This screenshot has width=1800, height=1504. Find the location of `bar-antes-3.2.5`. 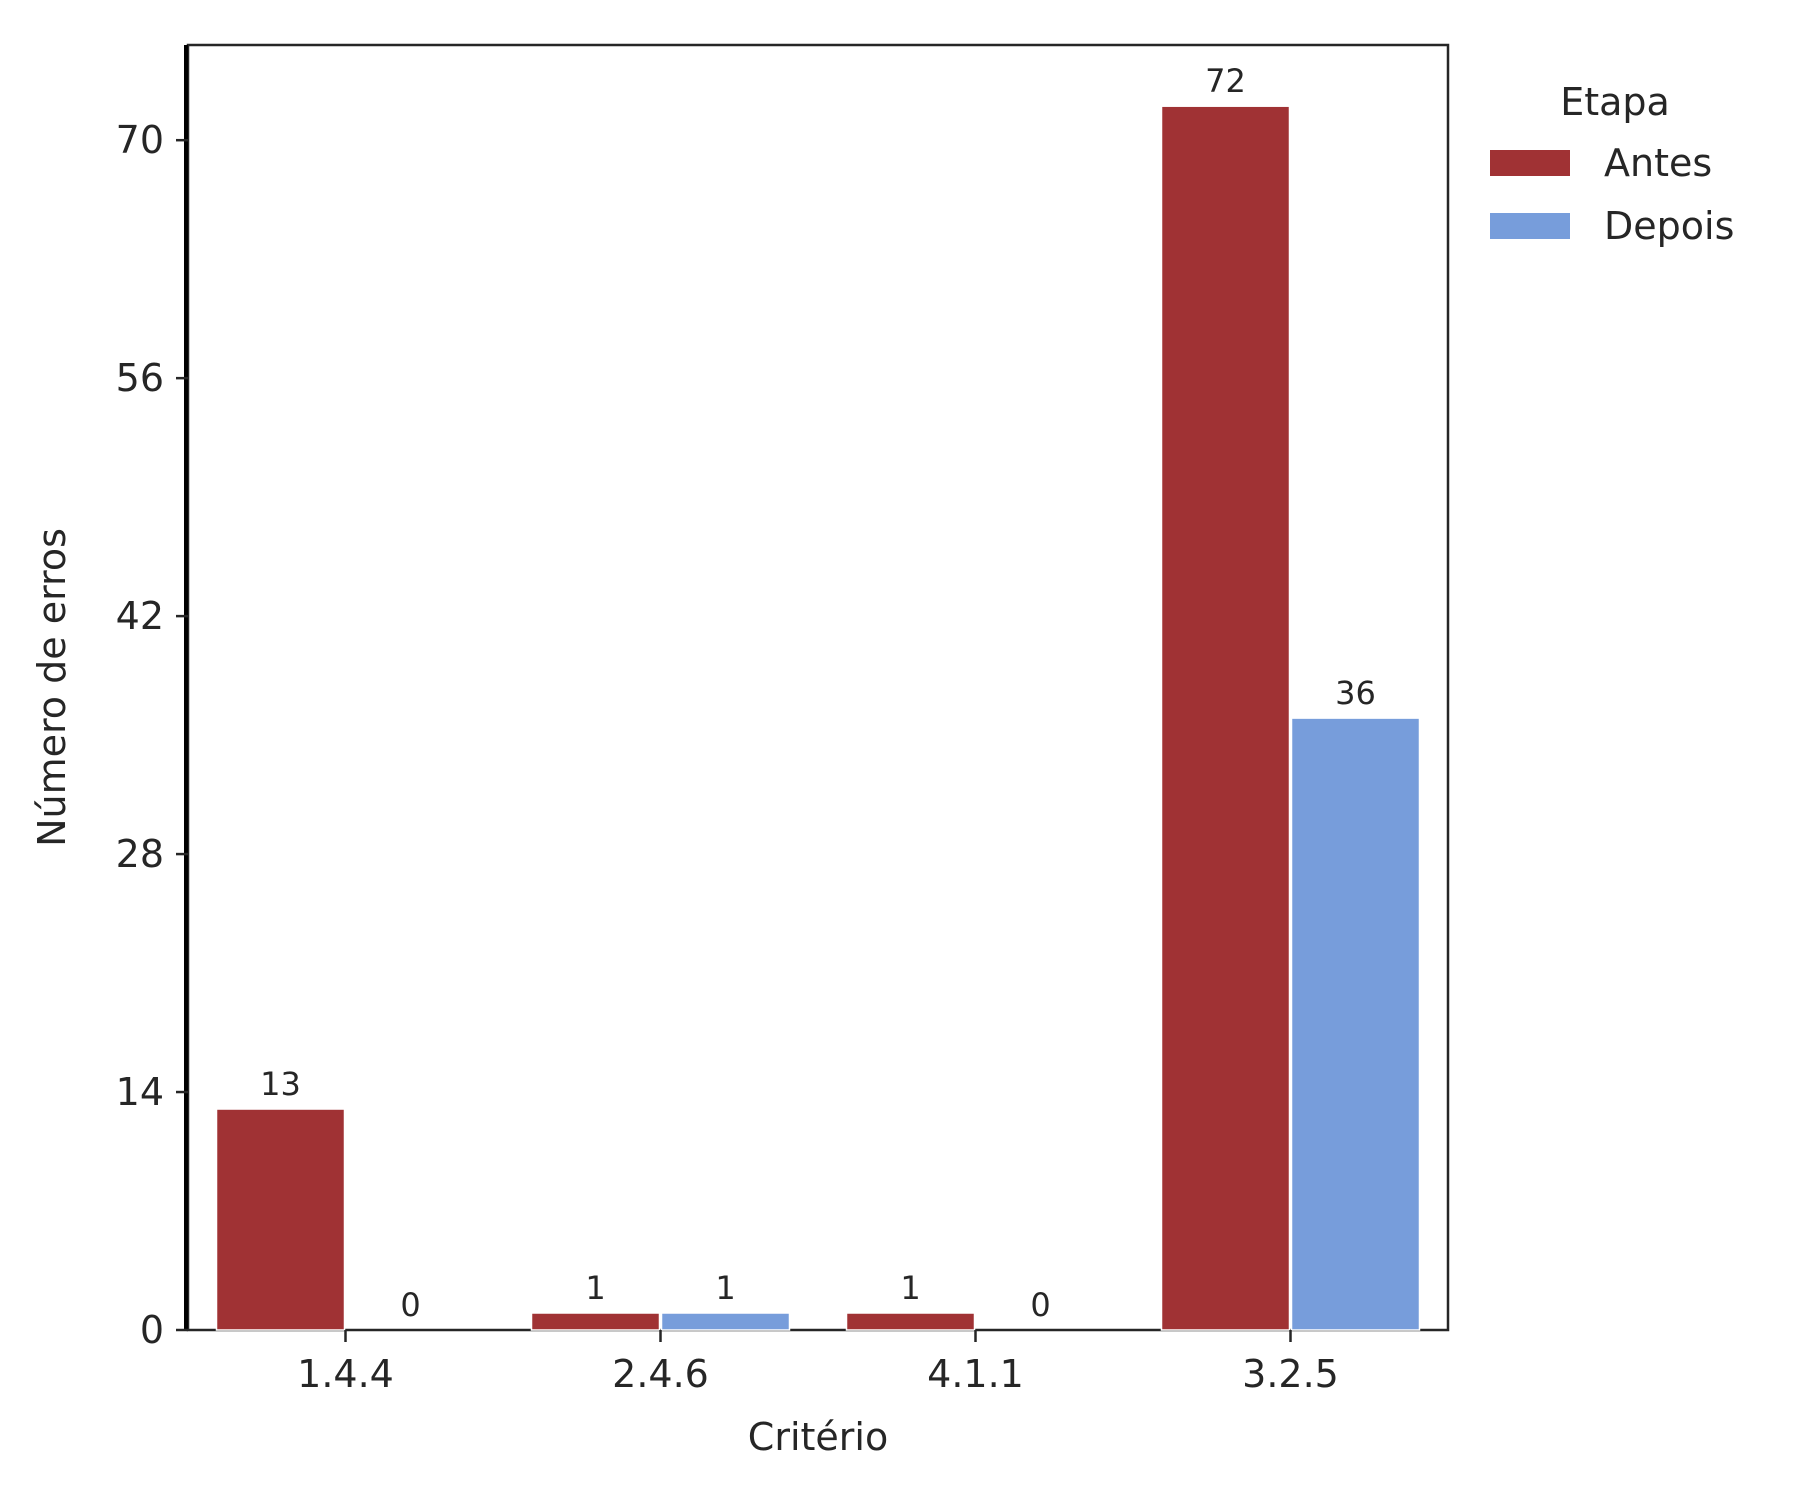

bar-antes-3.2.5 is located at coordinates (1225, 718).